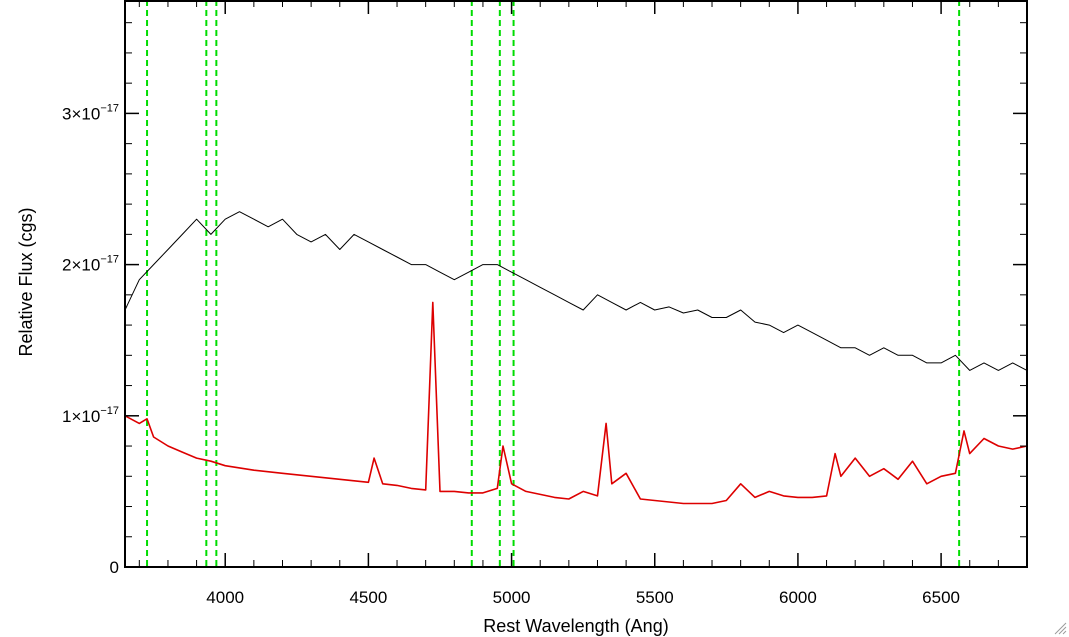  Describe the element at coordinates (26, 281) in the screenshot. I see `y-axis-label: Relative Flux (cgs)` at that location.